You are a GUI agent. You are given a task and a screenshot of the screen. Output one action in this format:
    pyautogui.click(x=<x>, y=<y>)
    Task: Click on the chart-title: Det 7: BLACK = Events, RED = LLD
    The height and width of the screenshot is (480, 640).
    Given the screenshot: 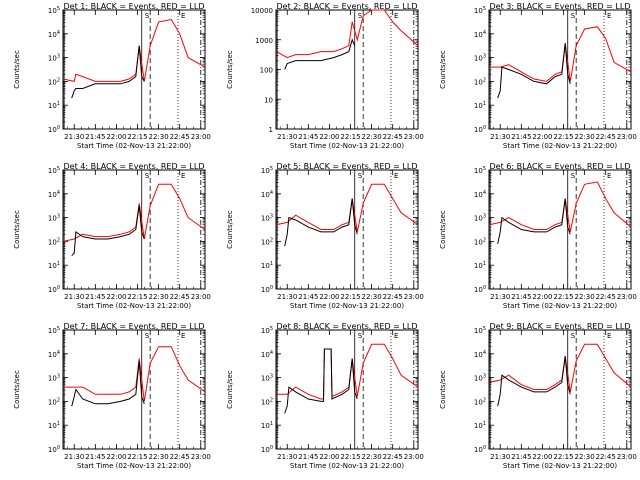 What is the action you would take?
    pyautogui.click(x=134, y=326)
    